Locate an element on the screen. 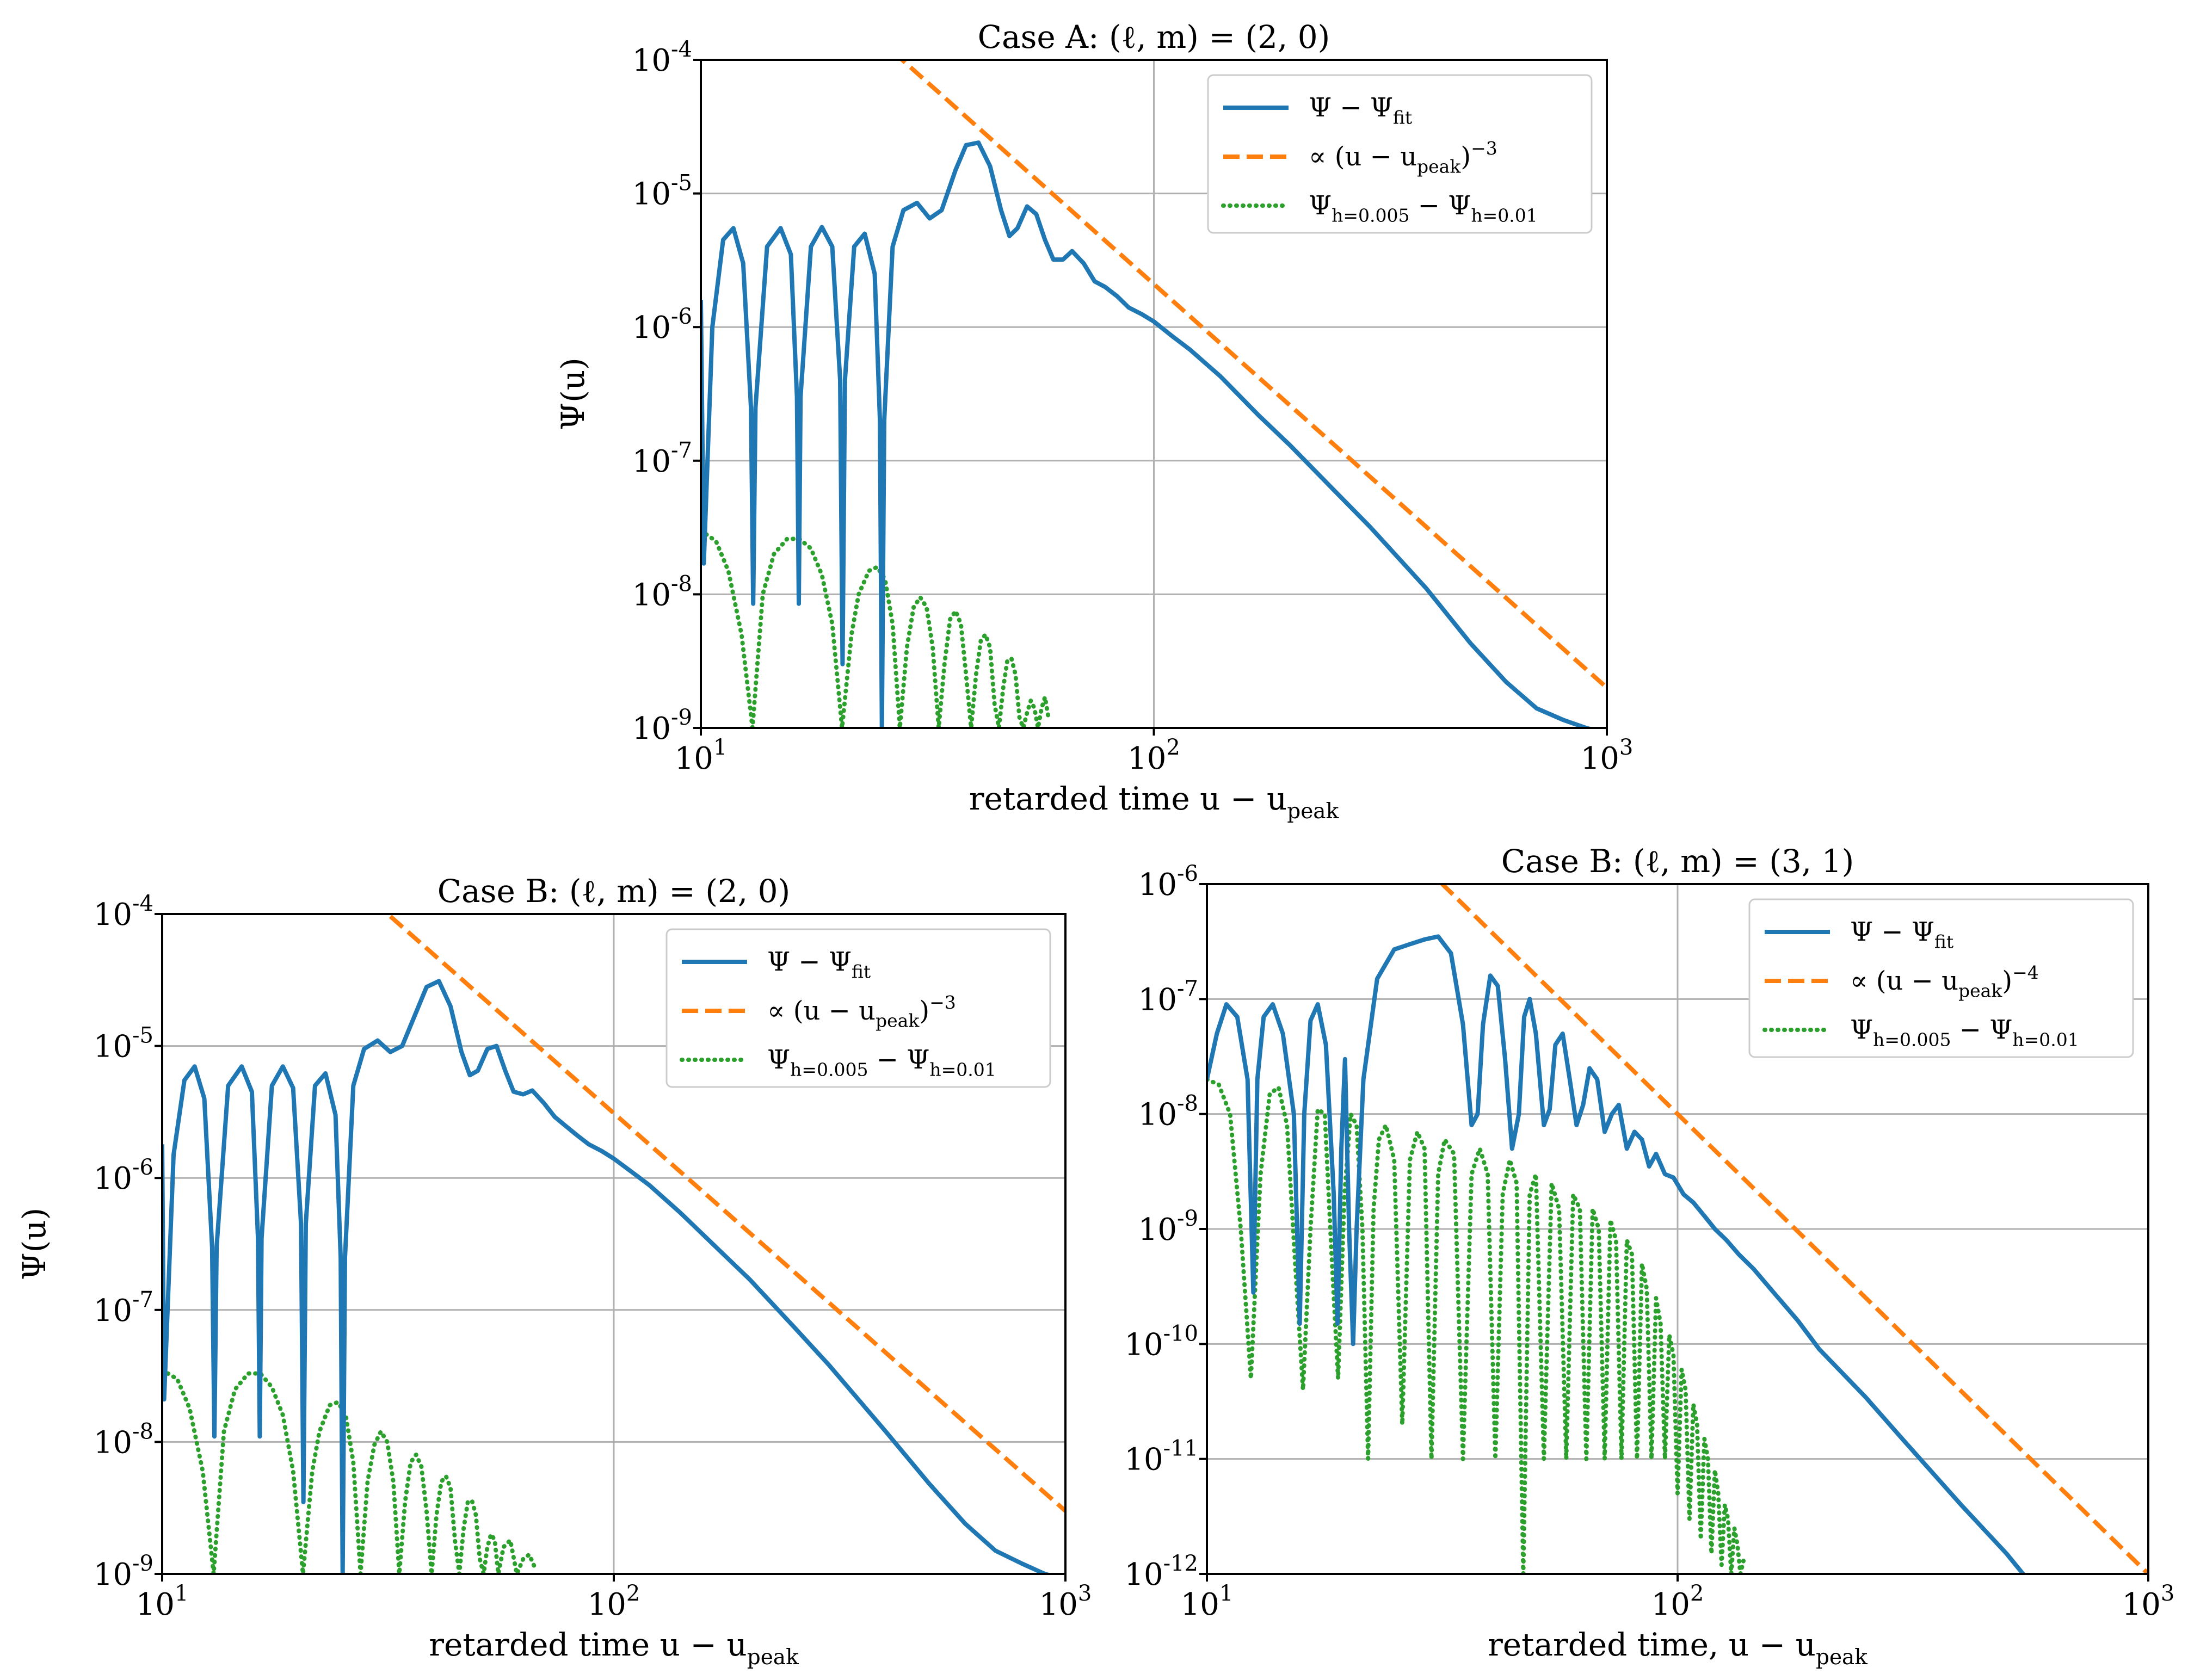 Image resolution: width=2188 pixels, height=1680 pixels. y-tick-label: 10⁻¹⁰ is located at coordinates (1161, 1341).